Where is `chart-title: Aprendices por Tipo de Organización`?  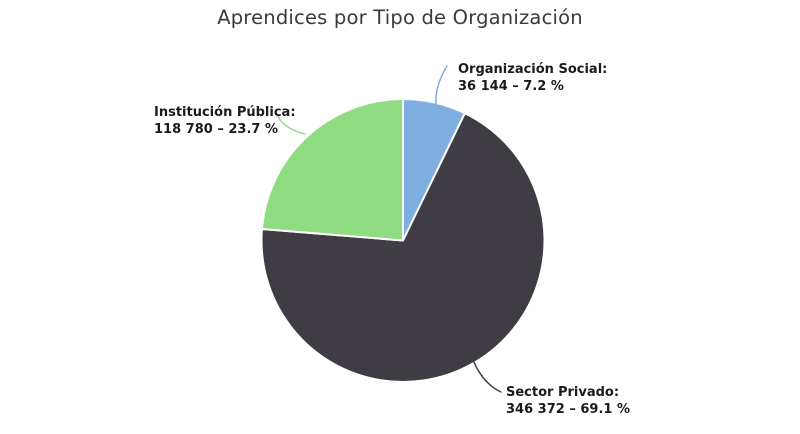
chart-title: Aprendices por Tipo de Organización is located at coordinates (400, 17).